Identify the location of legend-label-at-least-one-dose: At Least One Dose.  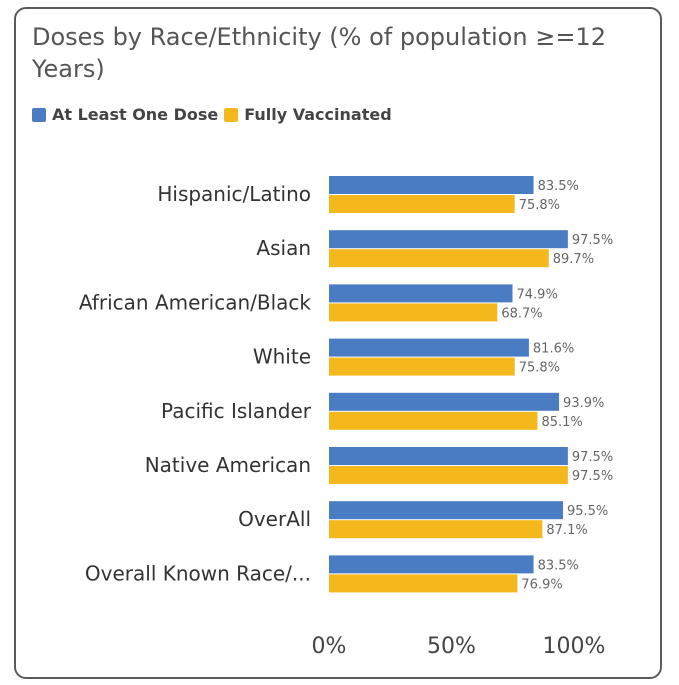
(135, 114).